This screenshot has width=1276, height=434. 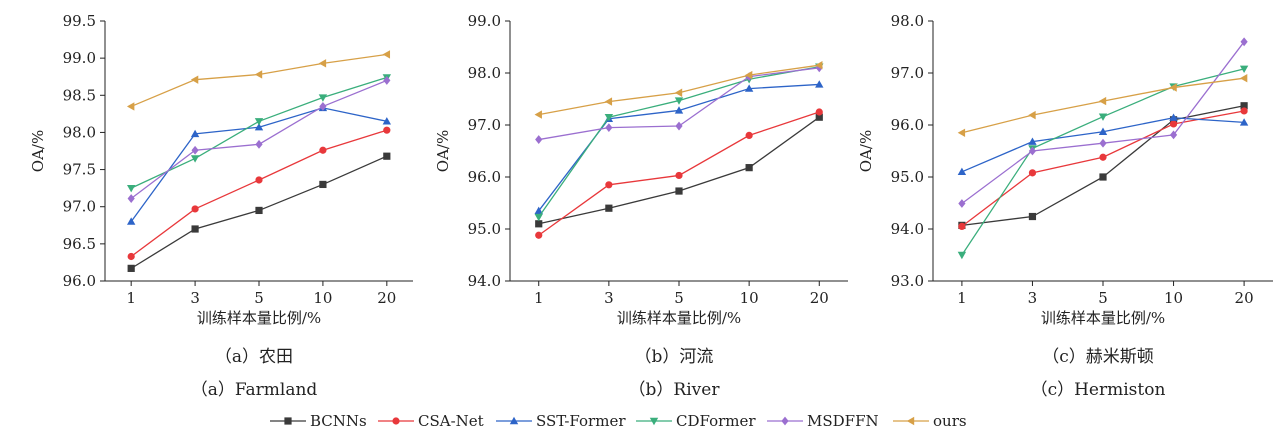 I want to click on y-tick-label: 97.0, so click(x=907, y=73).